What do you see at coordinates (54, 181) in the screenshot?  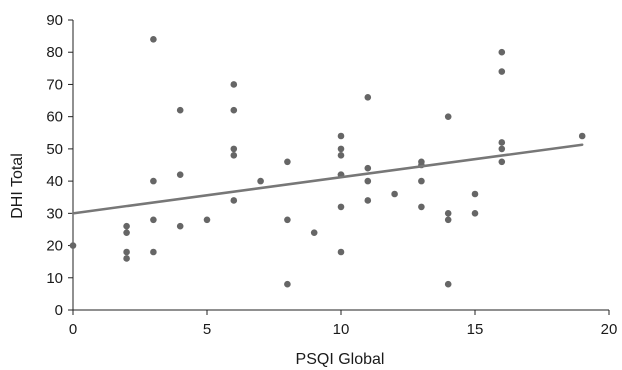 I see `y-tick-label: 40` at bounding box center [54, 181].